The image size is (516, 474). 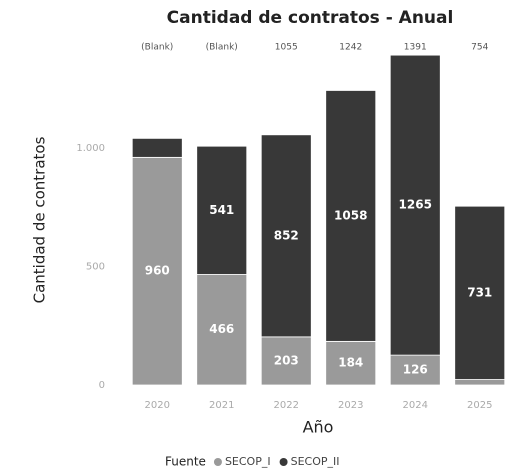 I want to click on data-label: 541, so click(x=221, y=210).